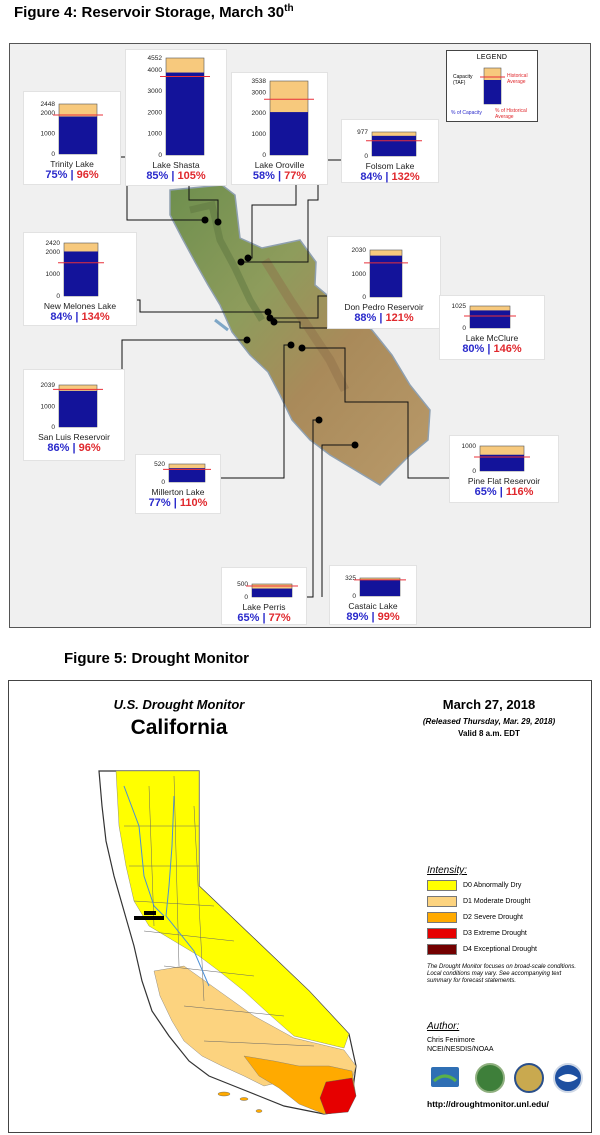 This screenshot has height=1135, width=600. I want to click on noaa-logo, so click(568, 1078).